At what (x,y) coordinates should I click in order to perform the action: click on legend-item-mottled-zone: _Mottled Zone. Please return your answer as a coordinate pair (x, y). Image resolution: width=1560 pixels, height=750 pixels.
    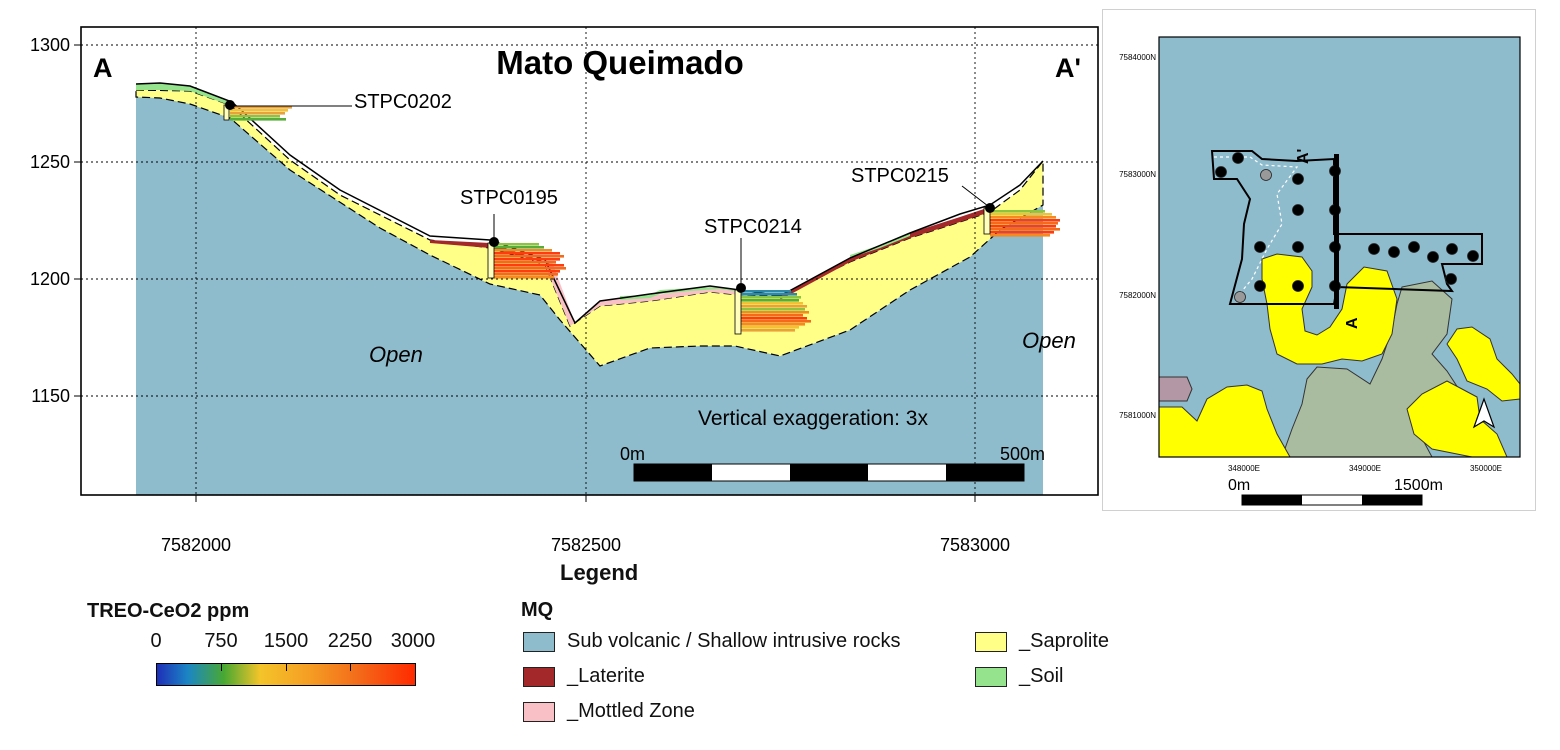
    Looking at the image, I should click on (609, 711).